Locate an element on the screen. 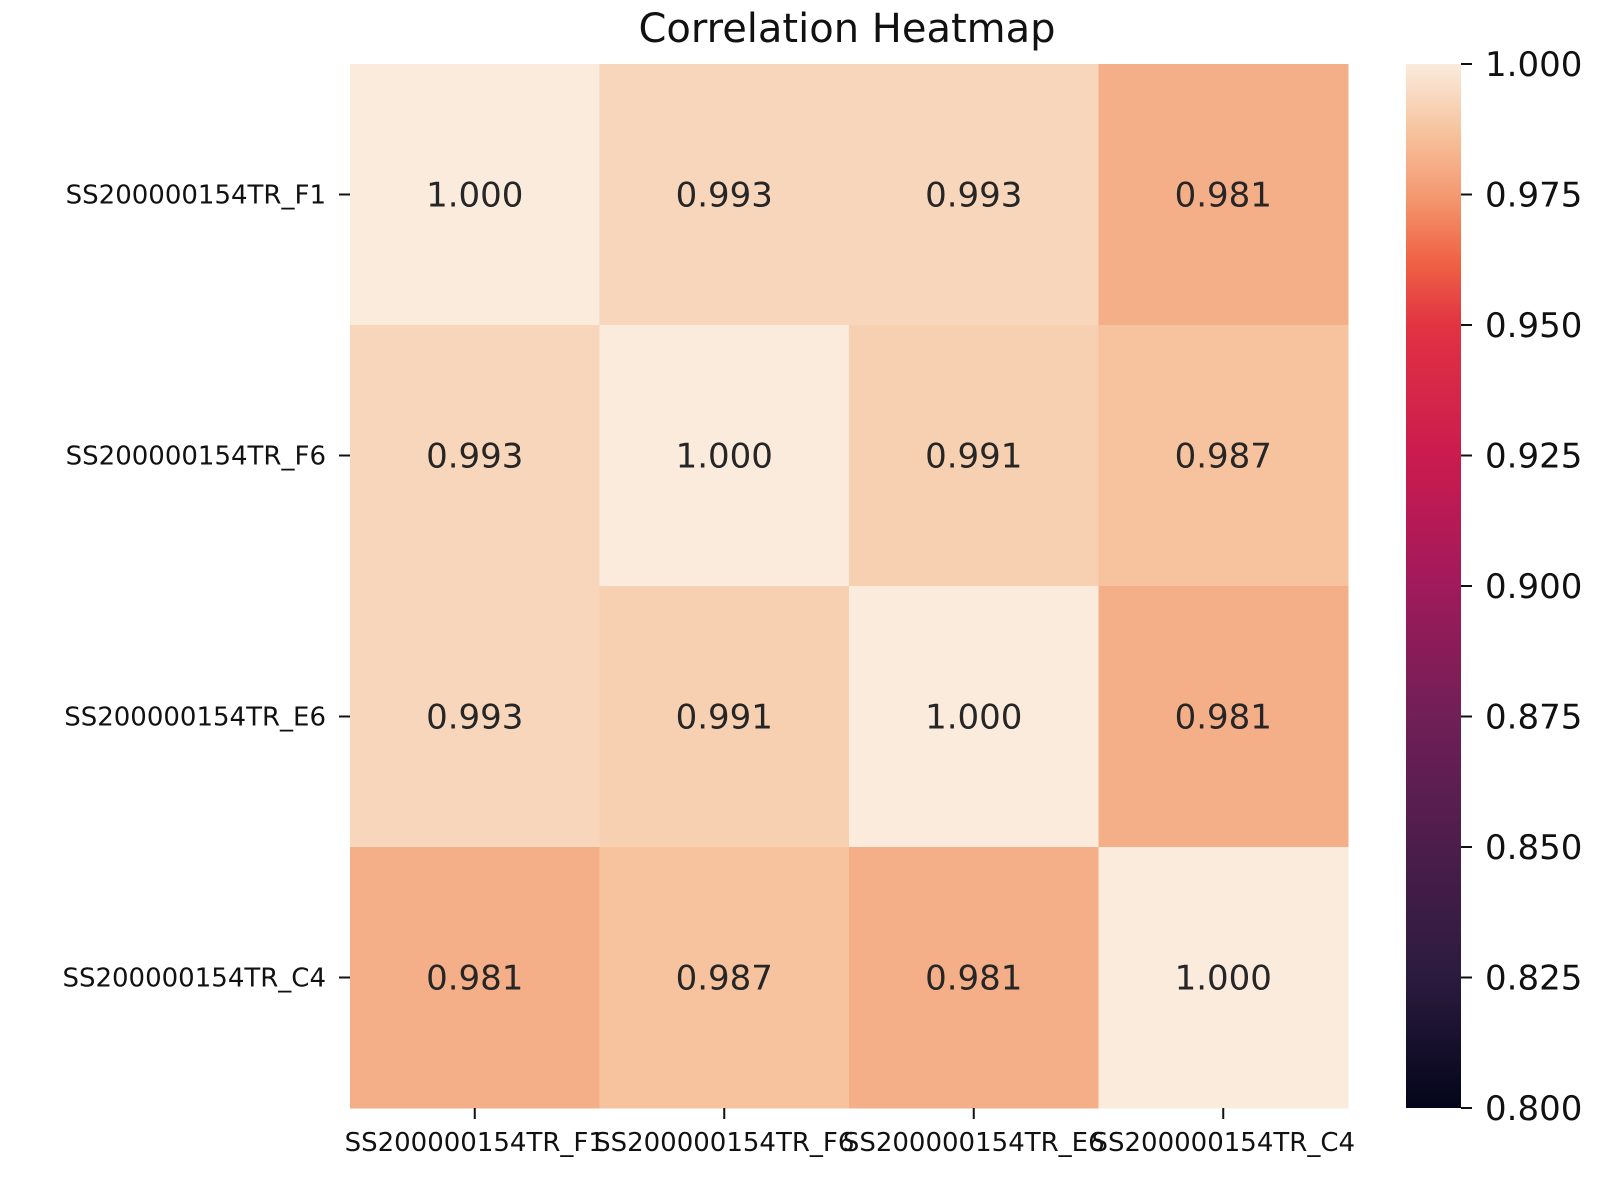  colorbar-tick-label: 0.850 is located at coordinates (1533, 848).